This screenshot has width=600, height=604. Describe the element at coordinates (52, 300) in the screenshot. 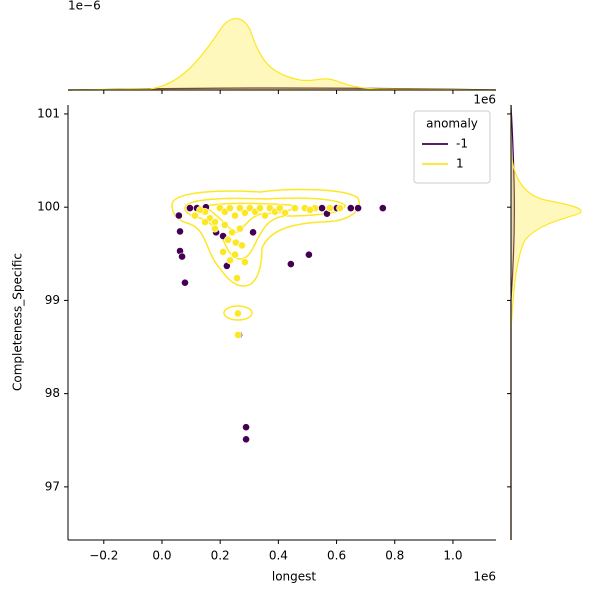

I see `y-tick-label: 99` at that location.